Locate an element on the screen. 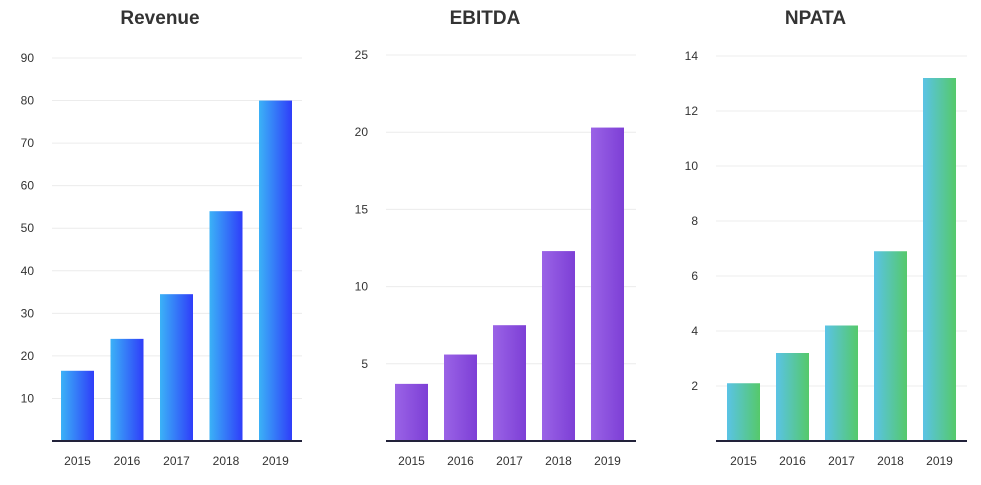 This screenshot has width=981, height=485. y-tick-label: 40 is located at coordinates (28, 271).